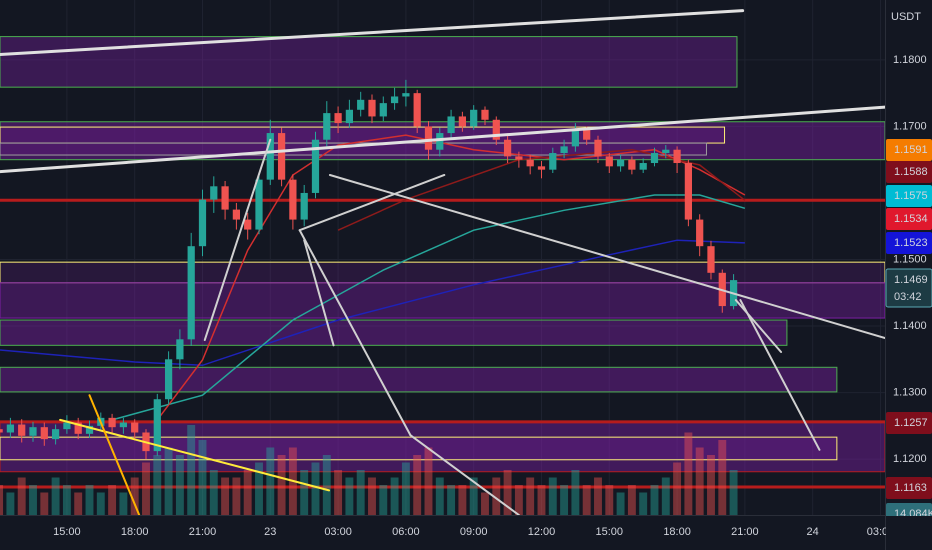  What do you see at coordinates (906, 17) in the screenshot?
I see `currency-label: USDT` at bounding box center [906, 17].